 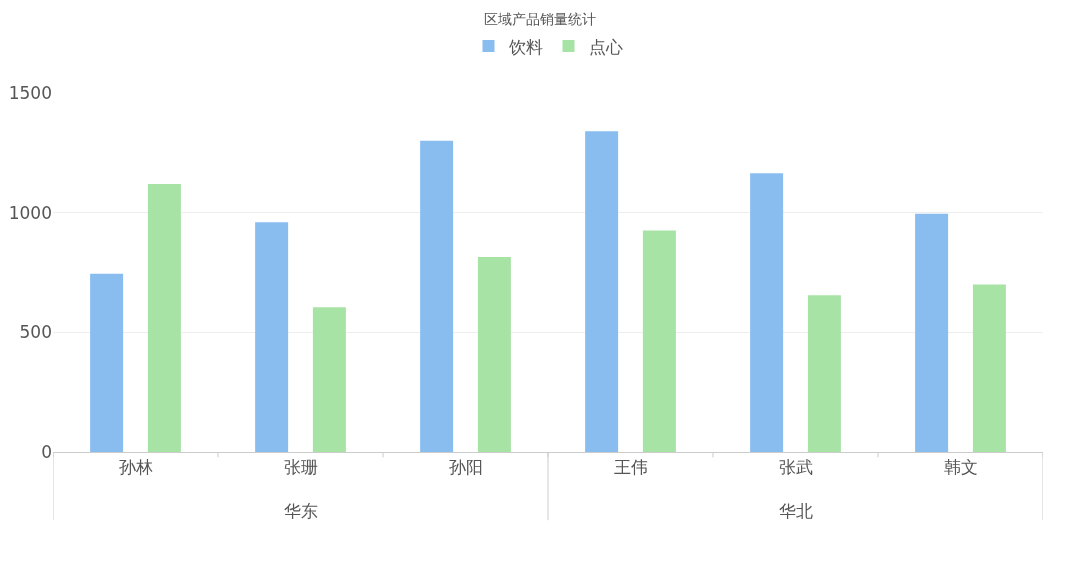 What do you see at coordinates (30, 92) in the screenshot?
I see `y-tick-label: 1500` at bounding box center [30, 92].